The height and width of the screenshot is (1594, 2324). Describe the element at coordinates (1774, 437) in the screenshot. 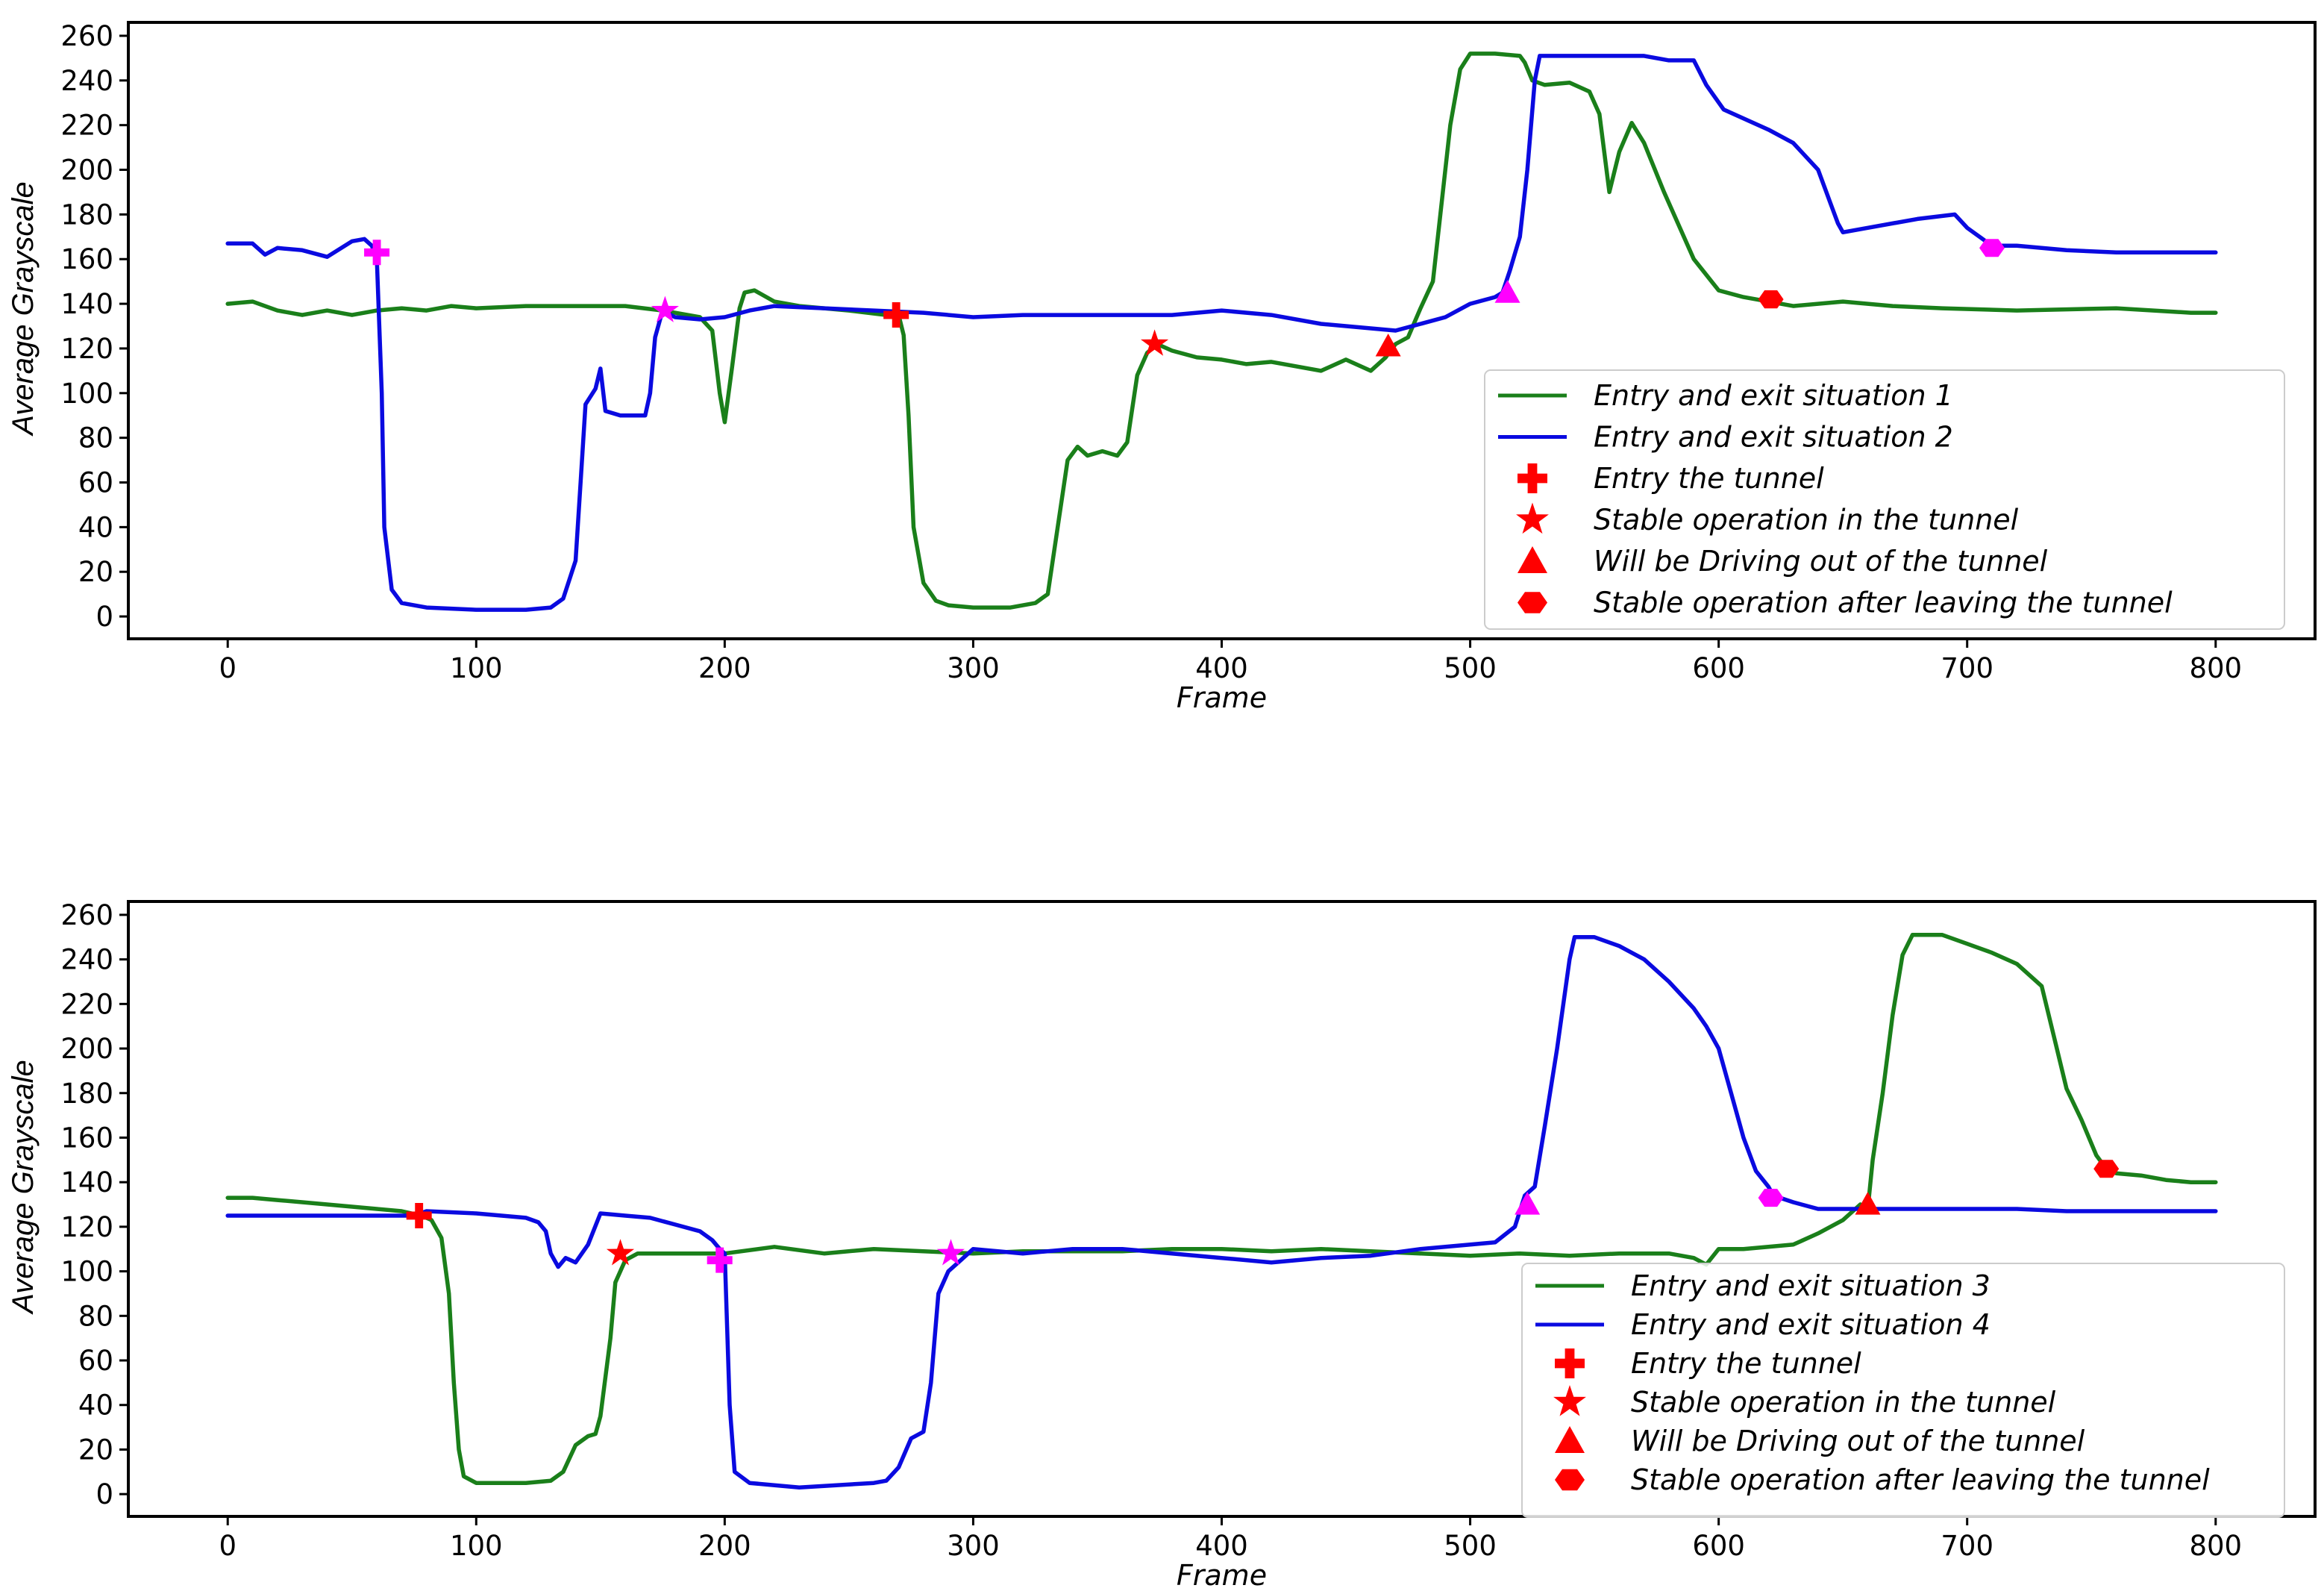

I see `legend-label: Entry and exit situation 2` at that location.